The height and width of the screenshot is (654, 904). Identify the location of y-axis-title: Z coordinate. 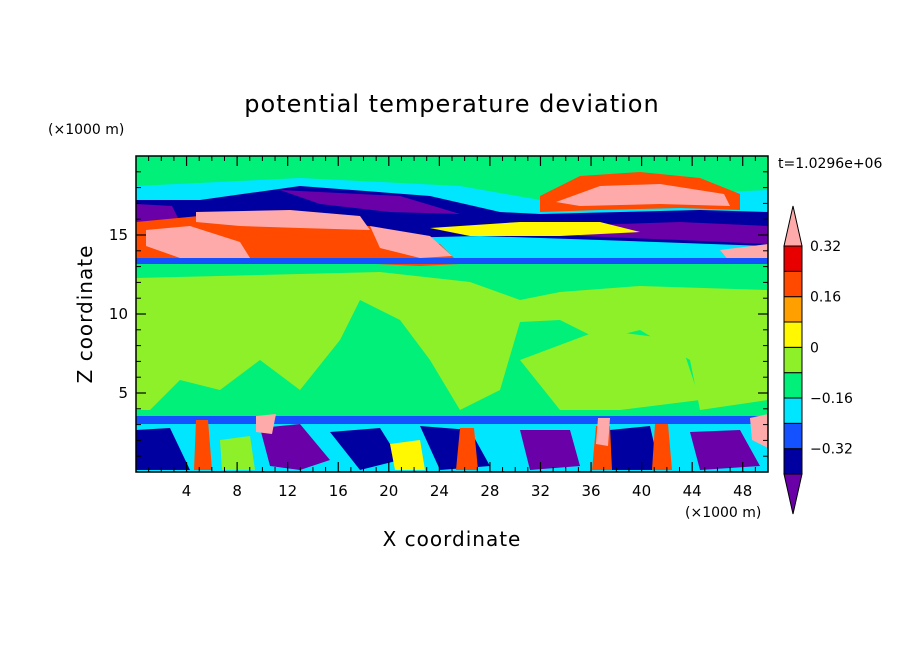
(85, 314).